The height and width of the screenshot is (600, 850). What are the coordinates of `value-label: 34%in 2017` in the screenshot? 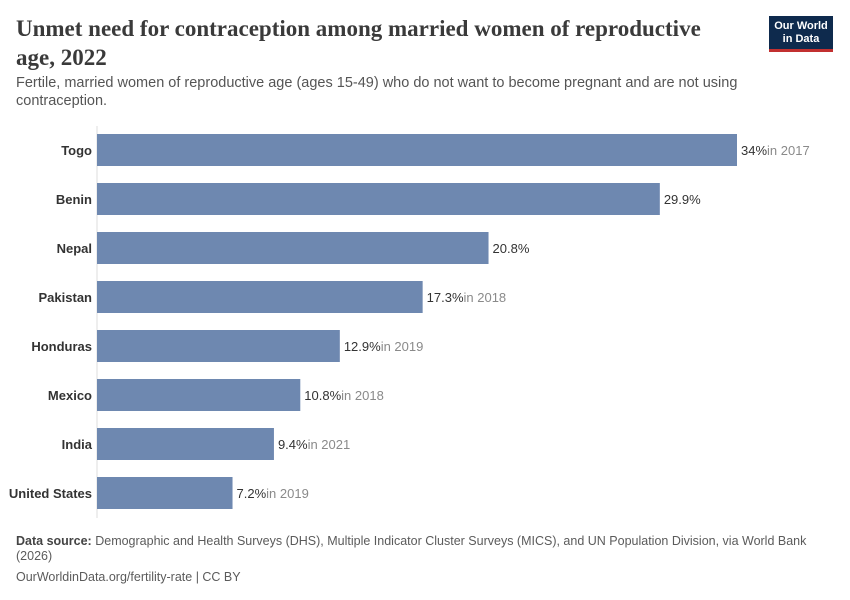 It's located at (775, 150).